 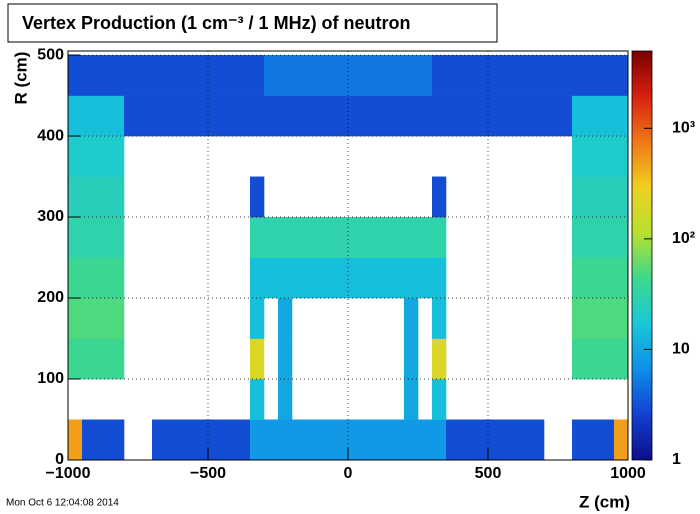 I want to click on z-tick-label: 10, so click(x=681, y=349).